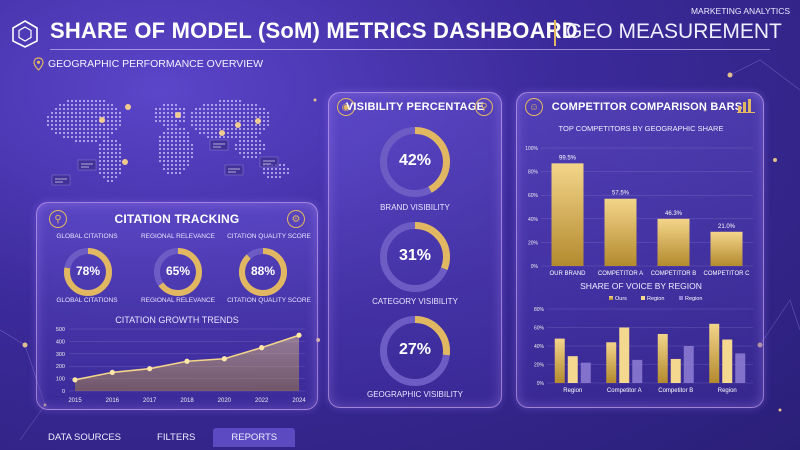  I want to click on x-category-label: COMPETITOR B, so click(674, 274).